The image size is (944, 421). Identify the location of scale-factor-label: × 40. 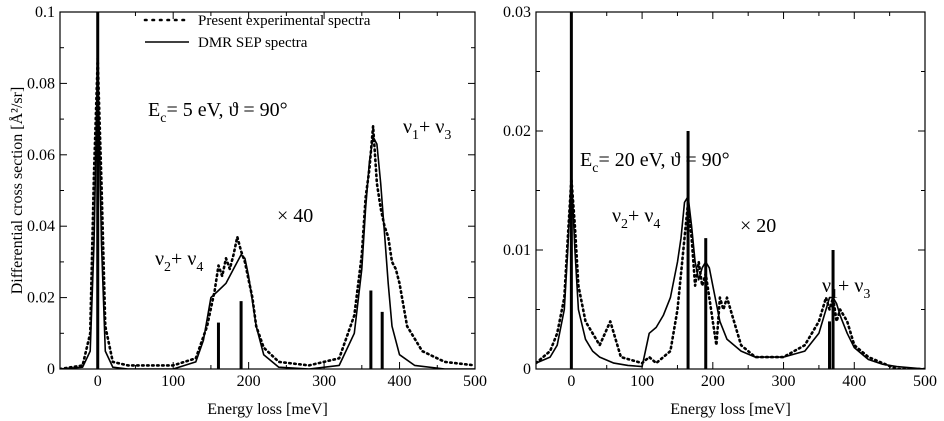
(295, 216).